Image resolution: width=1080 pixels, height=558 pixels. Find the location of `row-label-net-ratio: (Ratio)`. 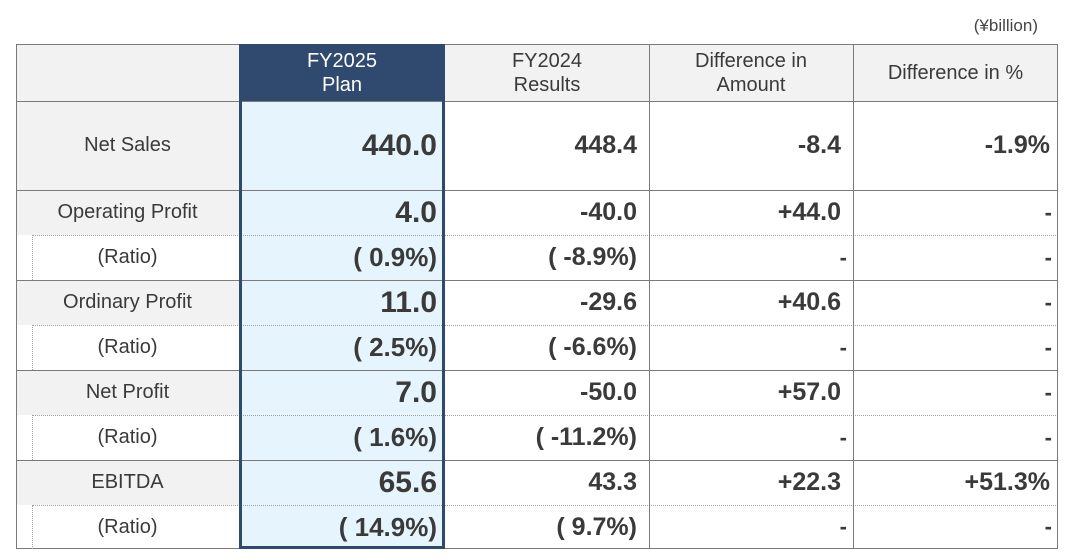

row-label-net-ratio: (Ratio) is located at coordinates (127, 437).